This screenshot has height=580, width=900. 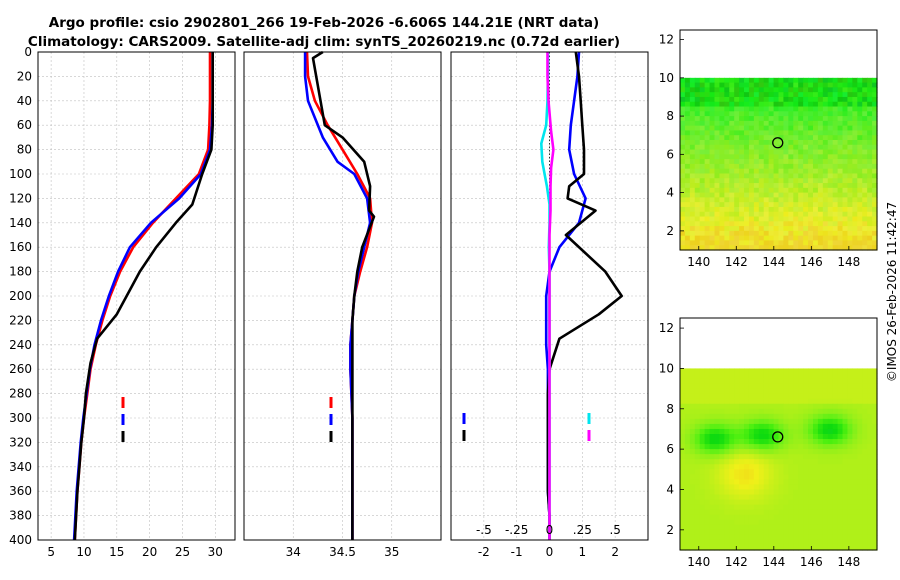 I want to click on series-line, so click(x=343, y=295).